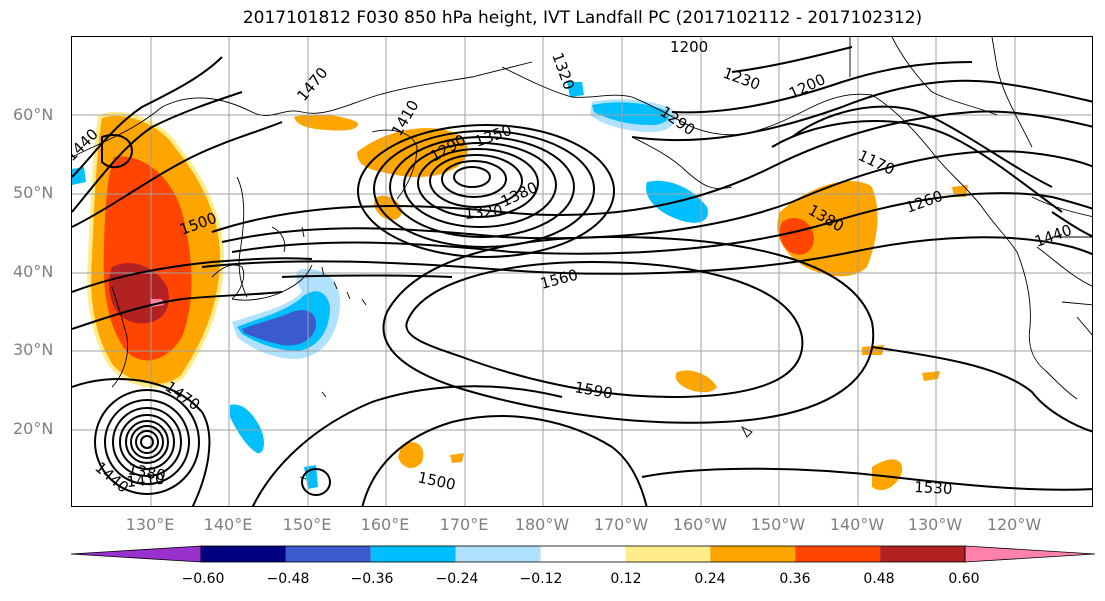 This screenshot has width=1105, height=601. I want to click on lat-label-60n: 60°N, so click(33, 114).